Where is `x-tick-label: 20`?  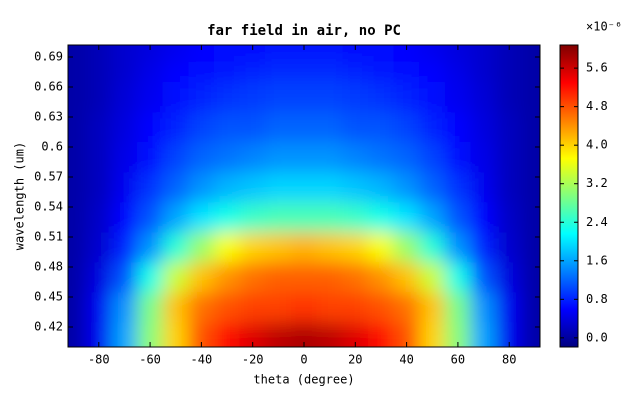 x-tick-label: 20 is located at coordinates (355, 360).